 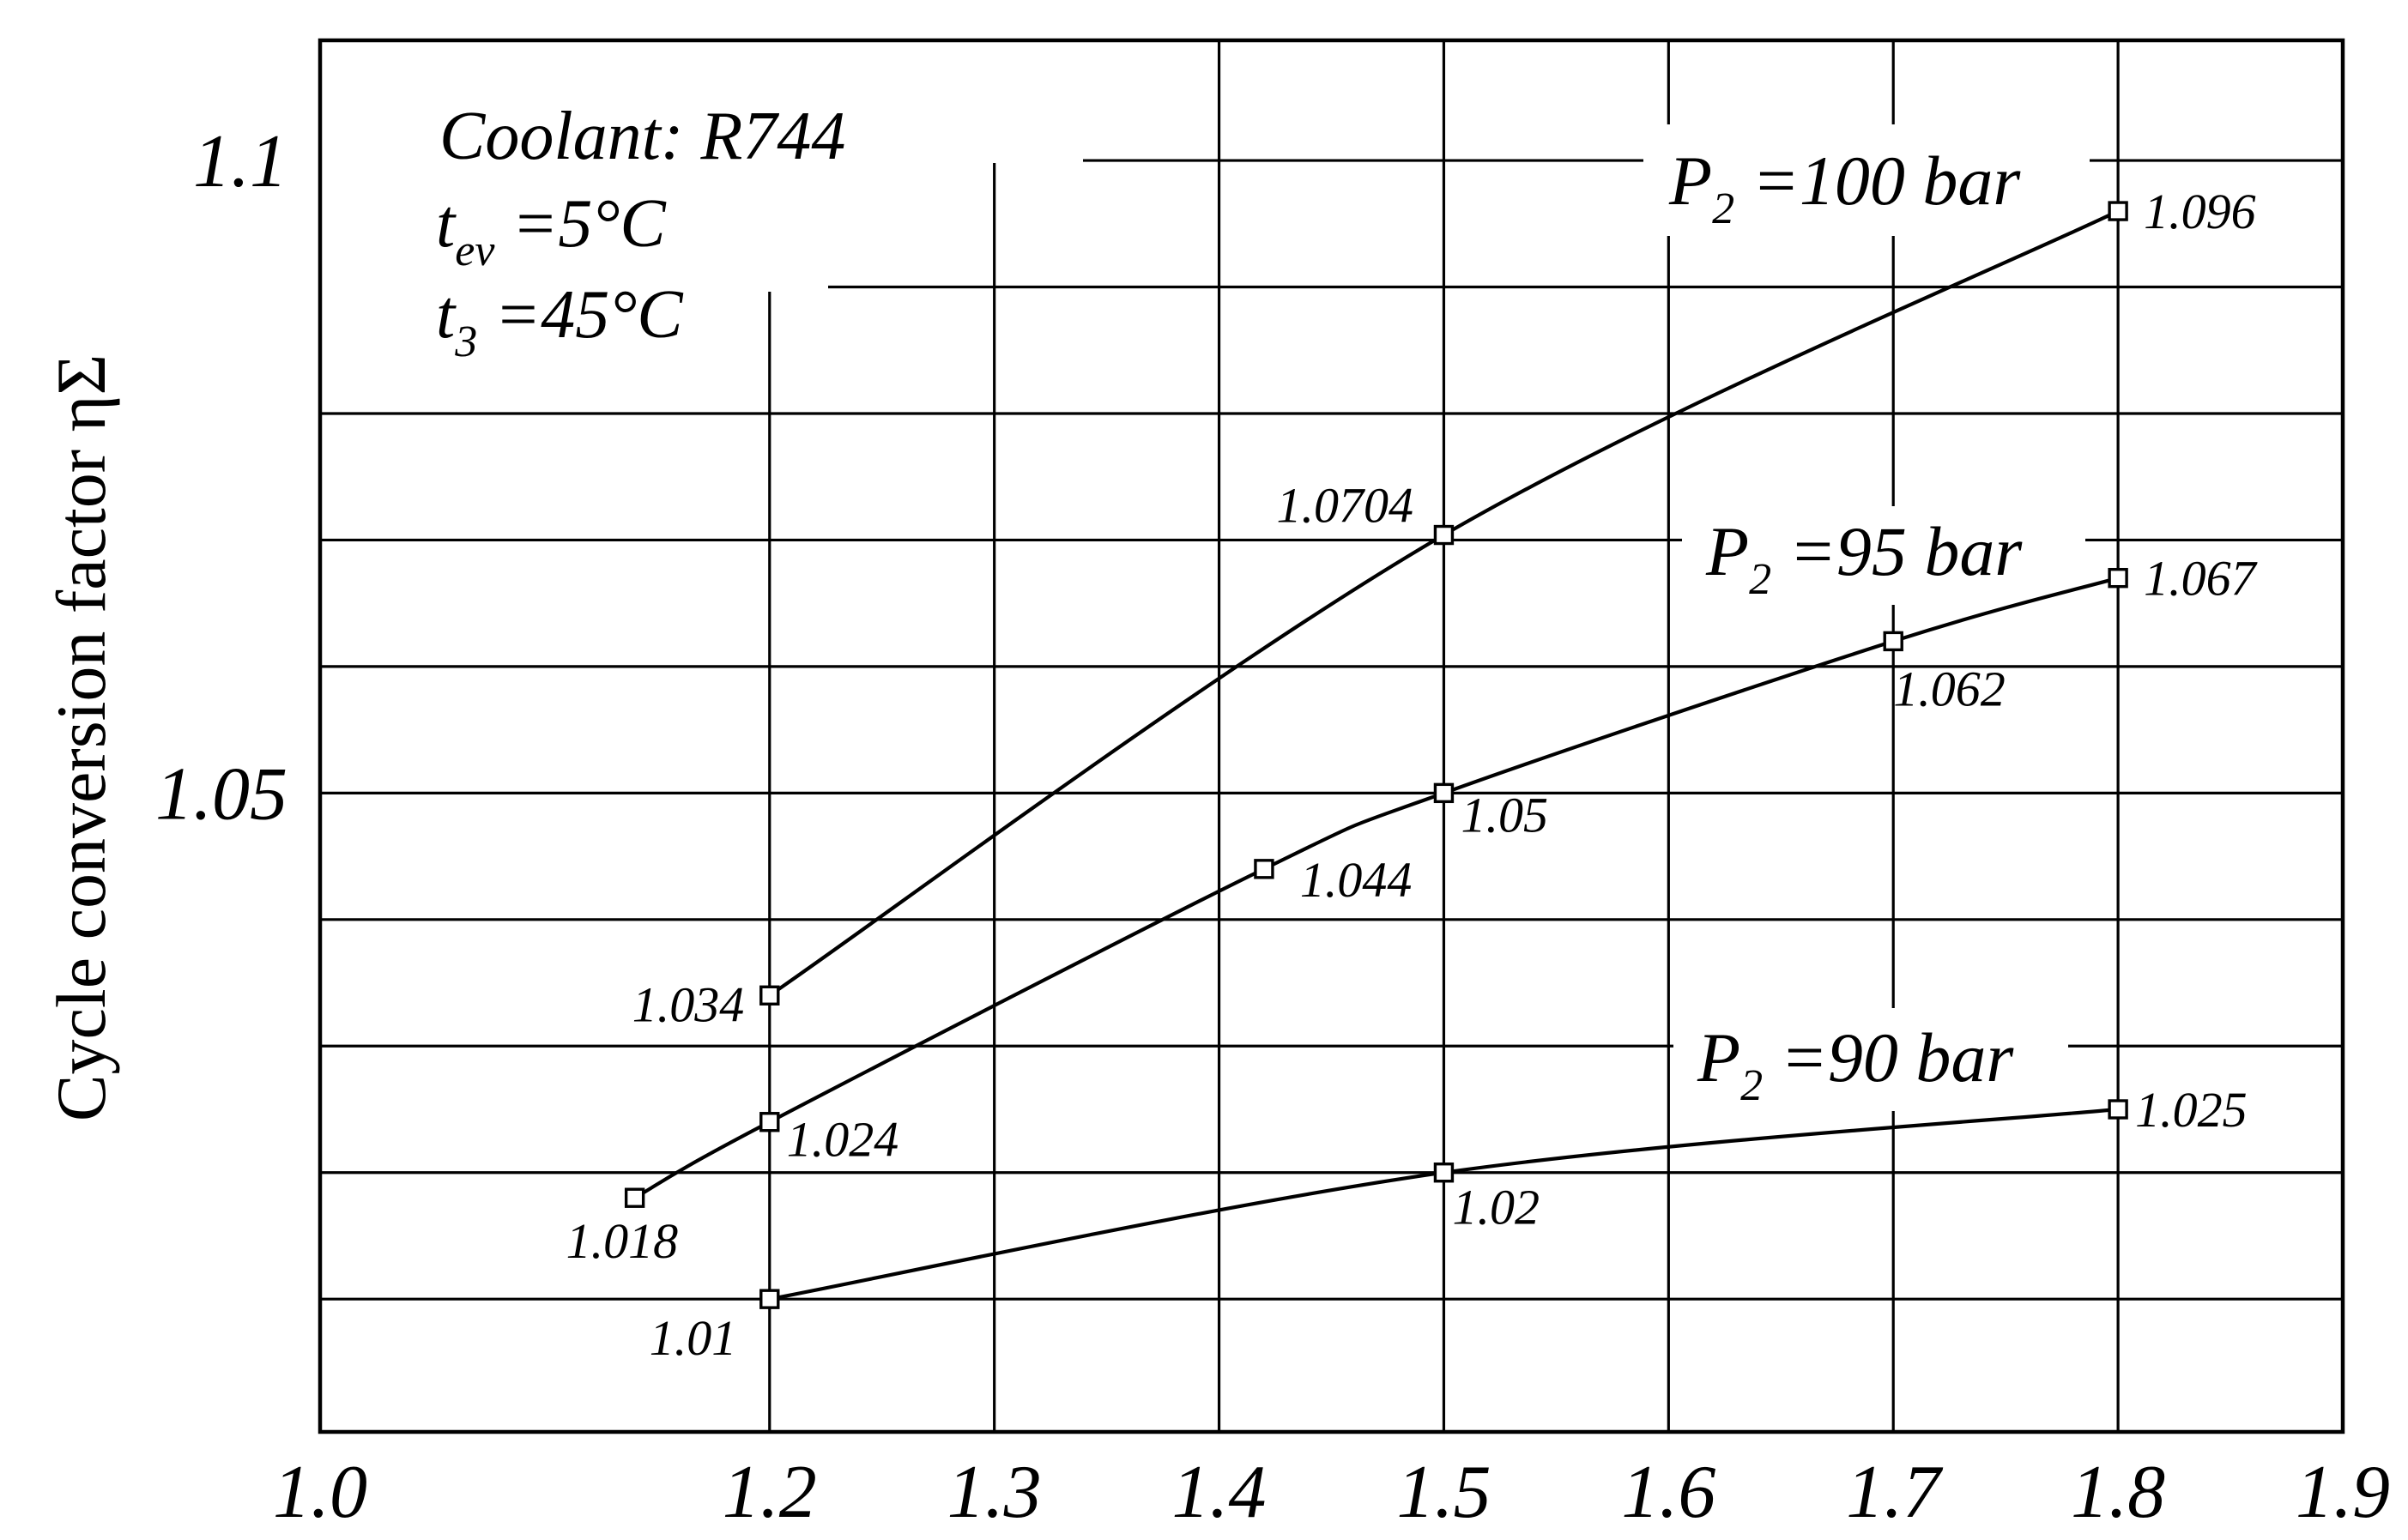 I want to click on x-tick-label: 1.0, so click(x=320, y=1492).